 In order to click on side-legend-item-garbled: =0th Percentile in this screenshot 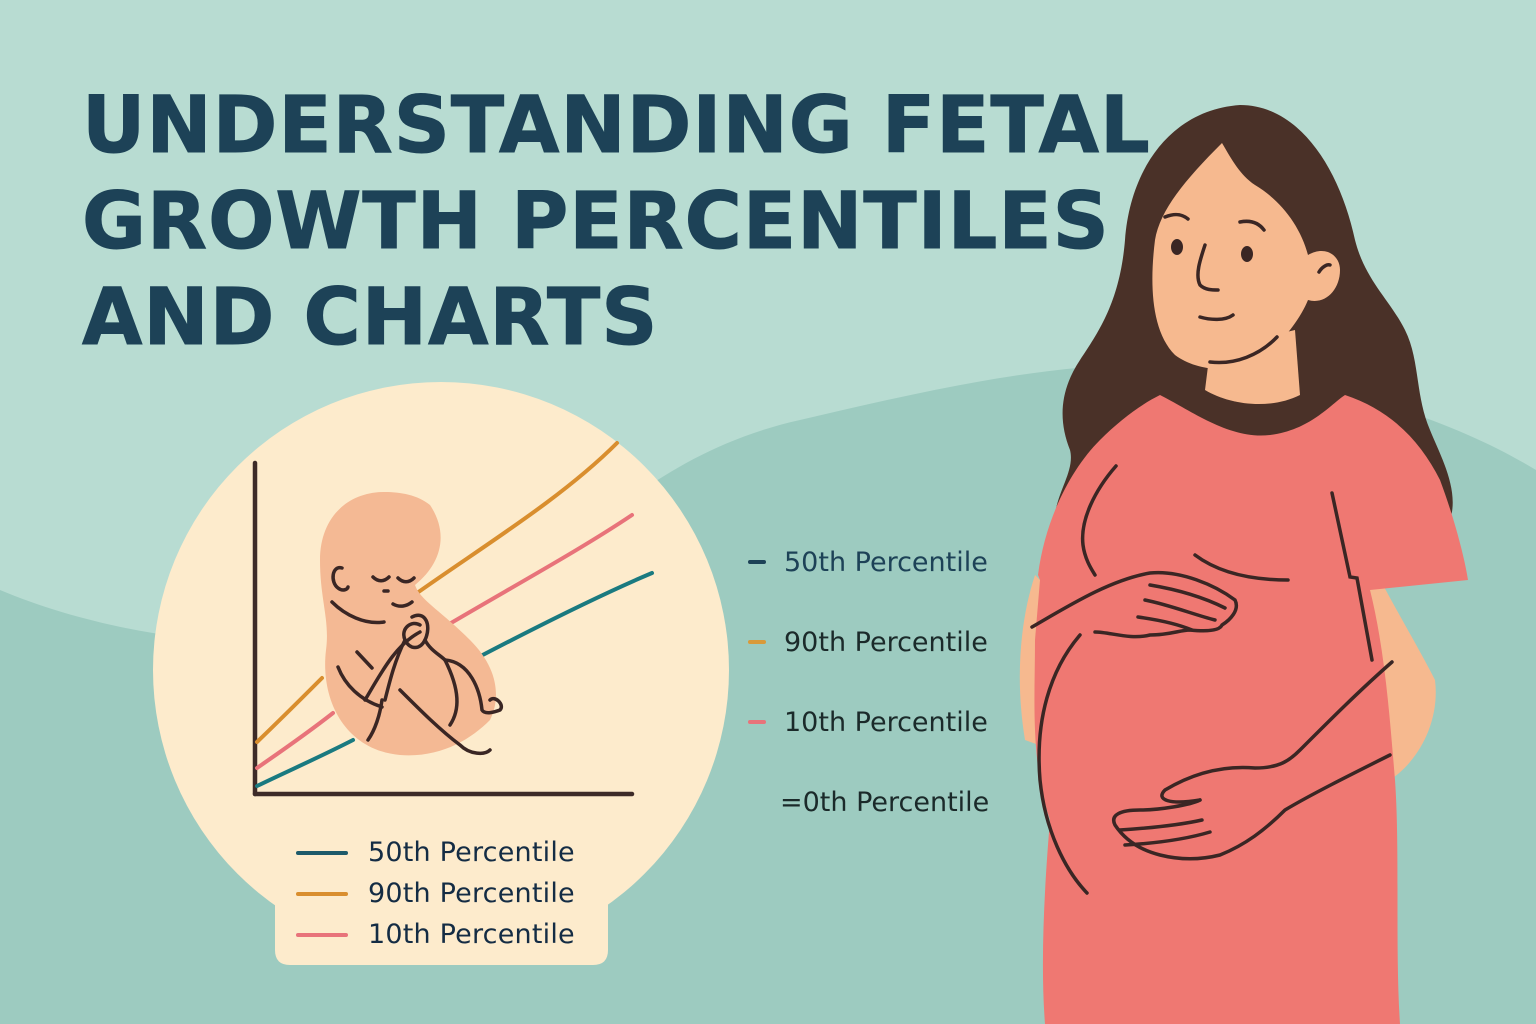, I will do `click(884, 802)`.